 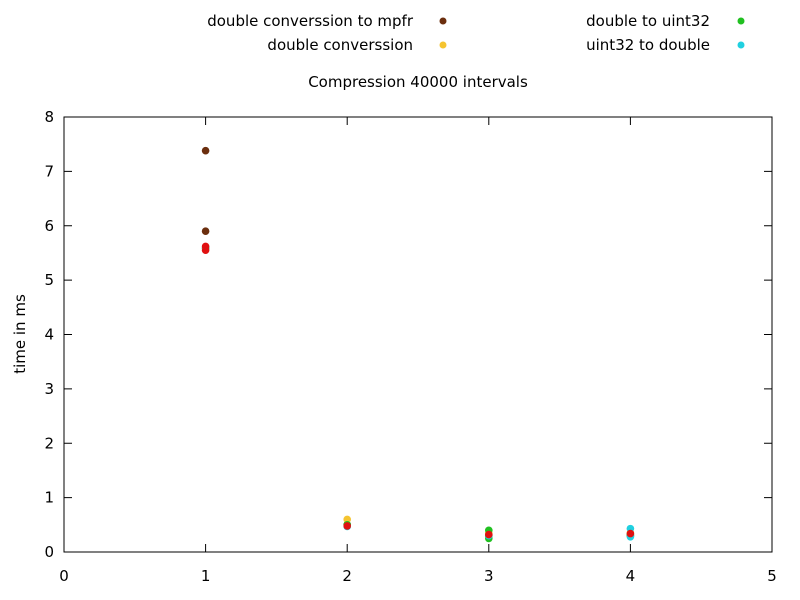 I want to click on chart-title: Compression 40000 intervals, so click(x=418, y=82).